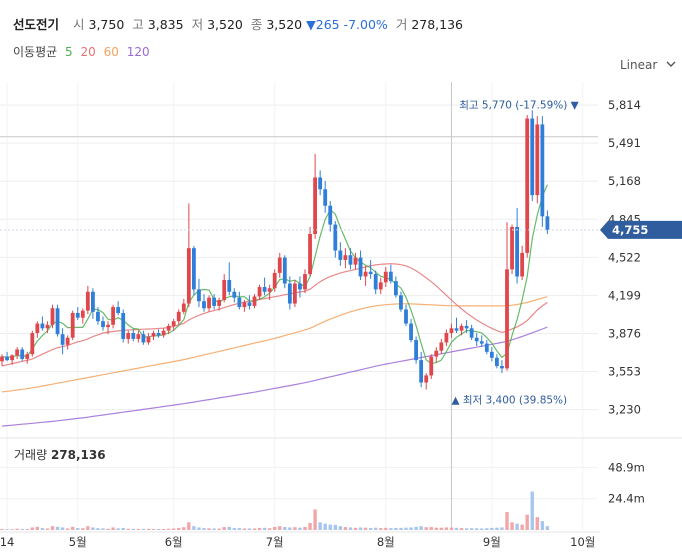 The image size is (682, 553). What do you see at coordinates (648, 65) in the screenshot?
I see `scale-selector: Linear` at bounding box center [648, 65].